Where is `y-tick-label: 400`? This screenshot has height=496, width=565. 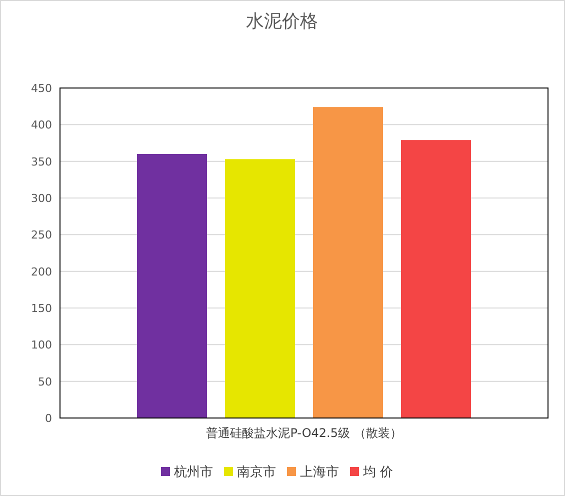
y-tick-label: 400 is located at coordinates (41, 125).